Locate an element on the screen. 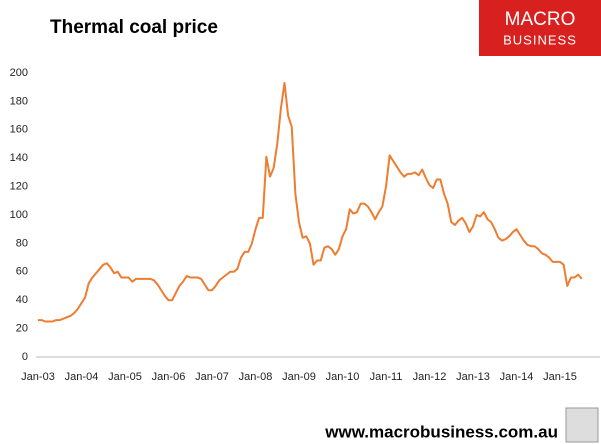 This screenshot has width=601, height=444. logo-text: MACRO is located at coordinates (540, 19).